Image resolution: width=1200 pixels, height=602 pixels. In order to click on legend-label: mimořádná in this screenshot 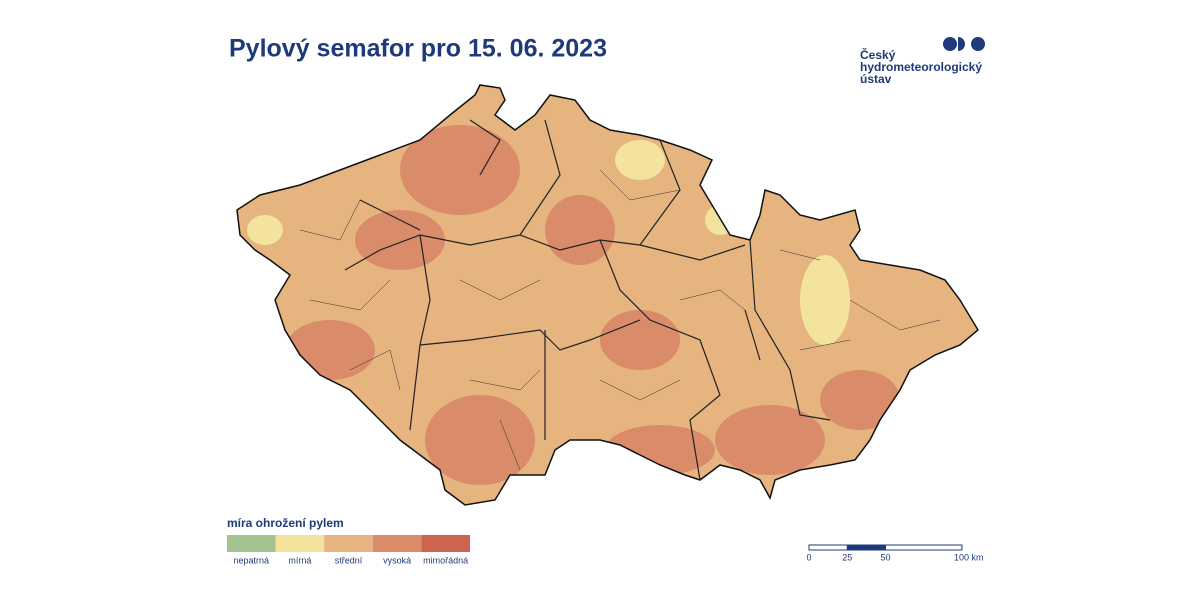, I will do `click(445, 560)`.